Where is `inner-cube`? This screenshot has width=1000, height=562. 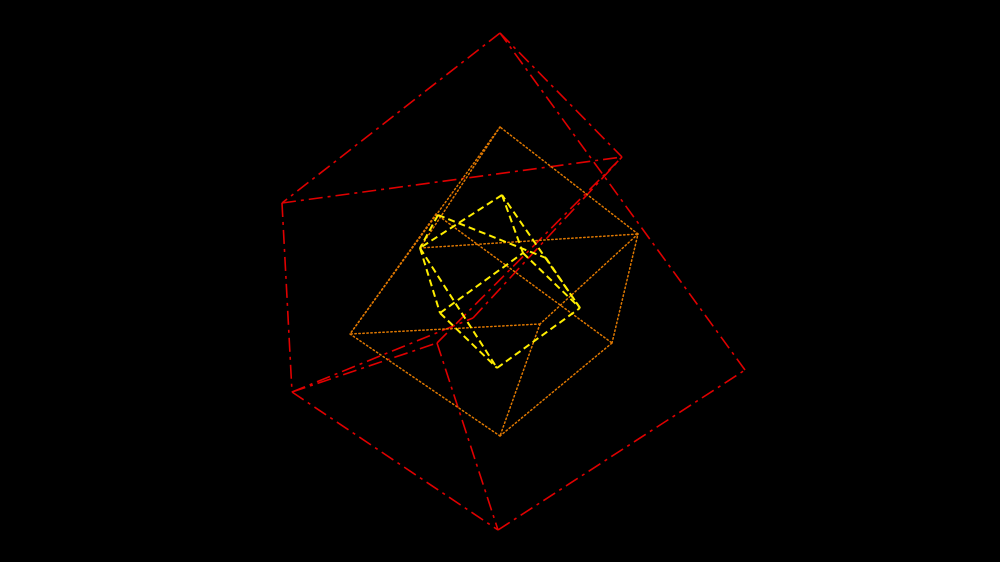
inner-cube is located at coordinates (500, 281).